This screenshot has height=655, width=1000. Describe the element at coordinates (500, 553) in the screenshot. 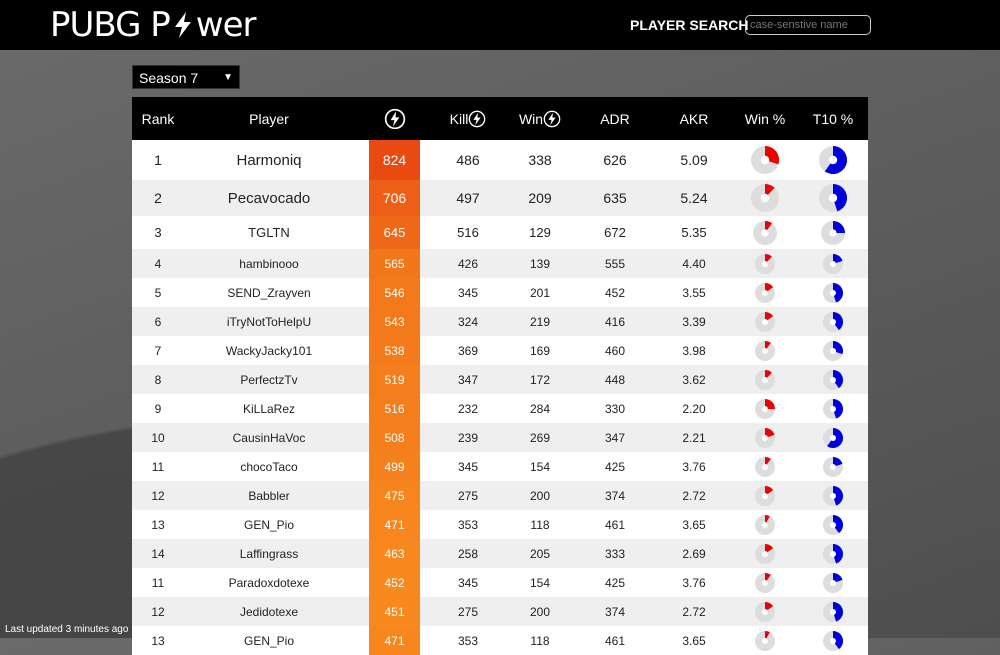

I see `table-row: 14 Laffingrass 463 258 205 333 2.69` at that location.